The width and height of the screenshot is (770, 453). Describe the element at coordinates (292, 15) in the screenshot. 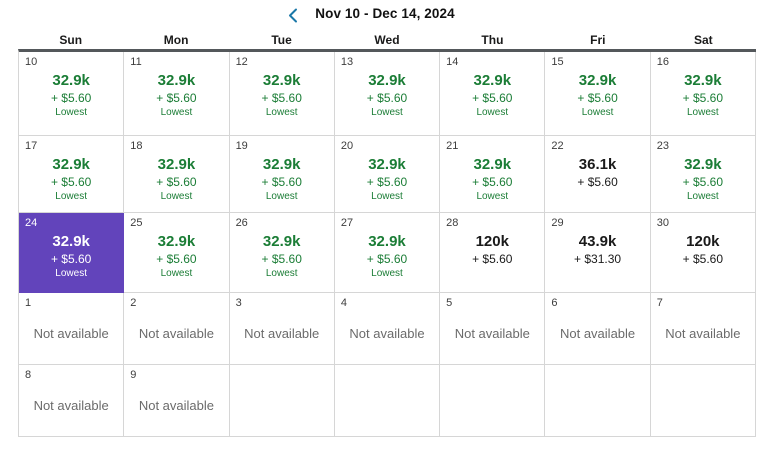

I see `previous-period-button` at that location.